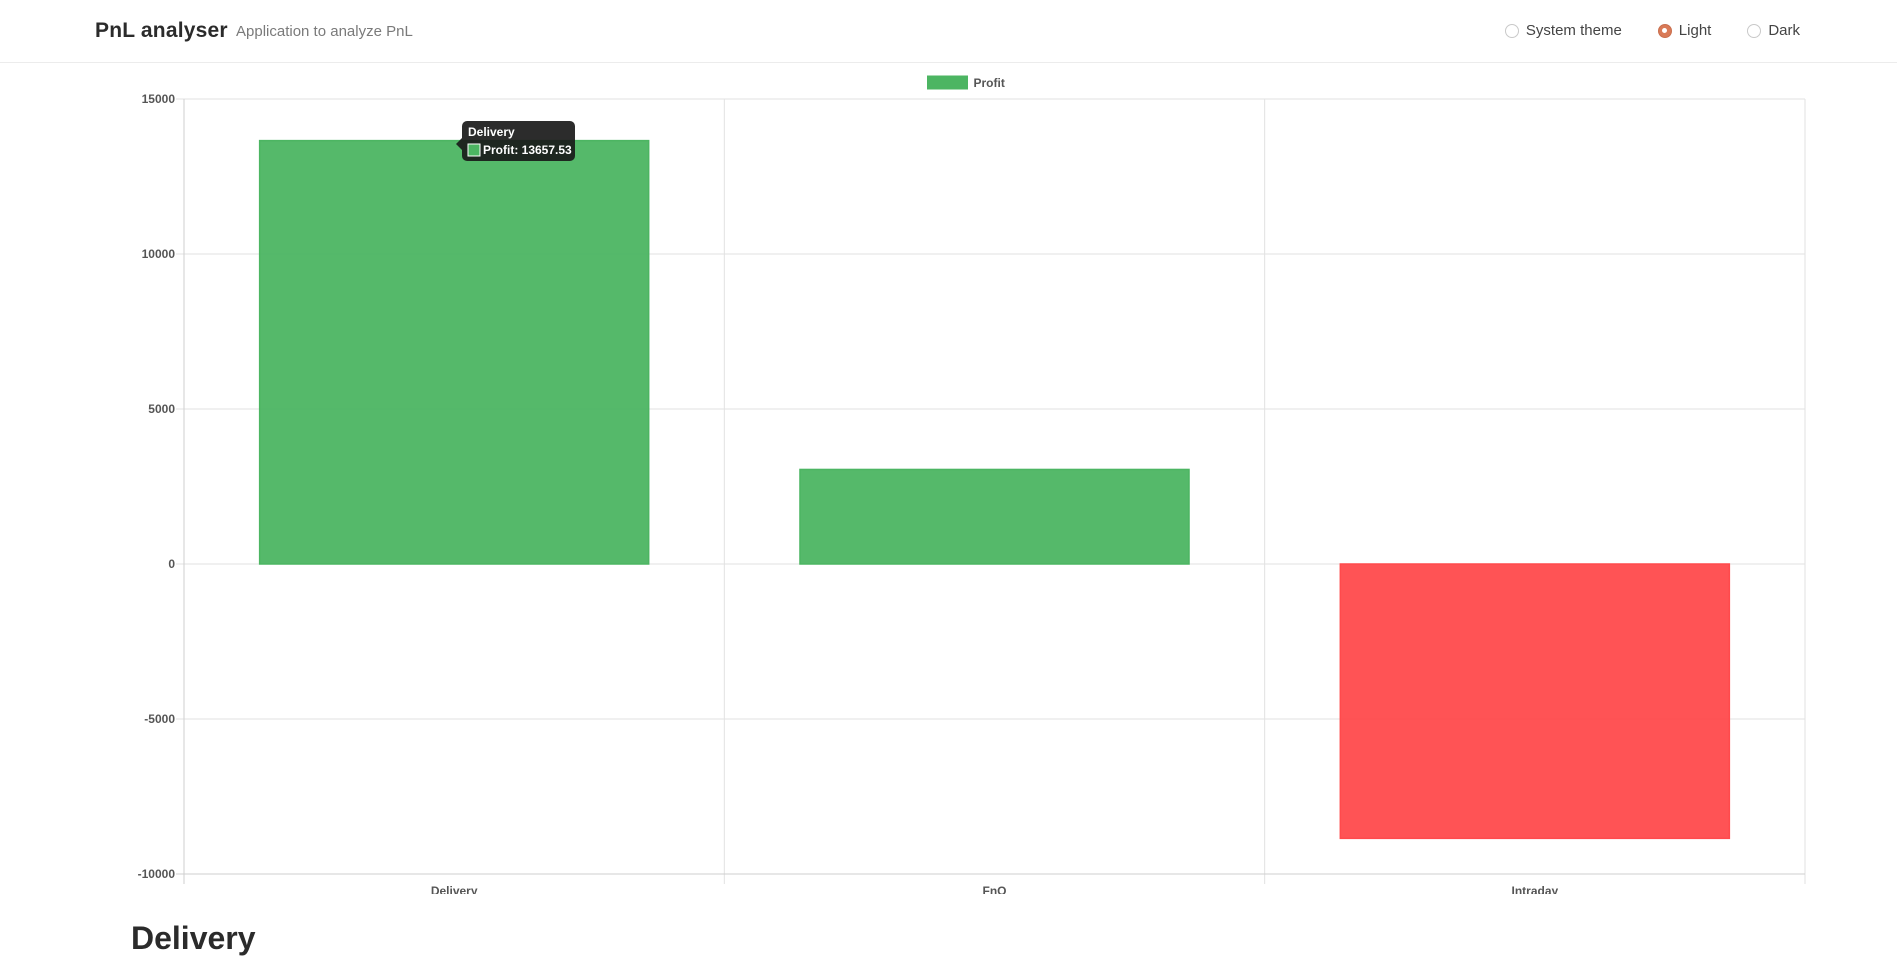 The width and height of the screenshot is (1897, 956). I want to click on theme-option-light: Light, so click(1684, 30).